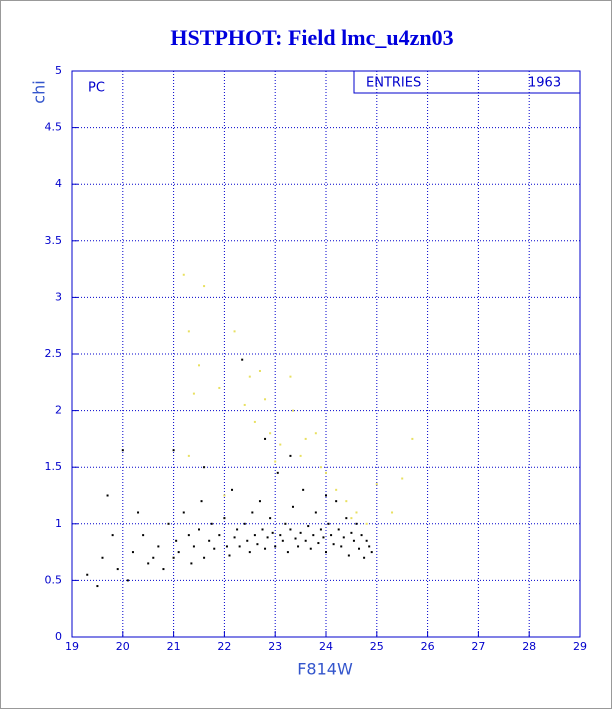  What do you see at coordinates (96, 88) in the screenshot?
I see `panel-label: PC` at bounding box center [96, 88].